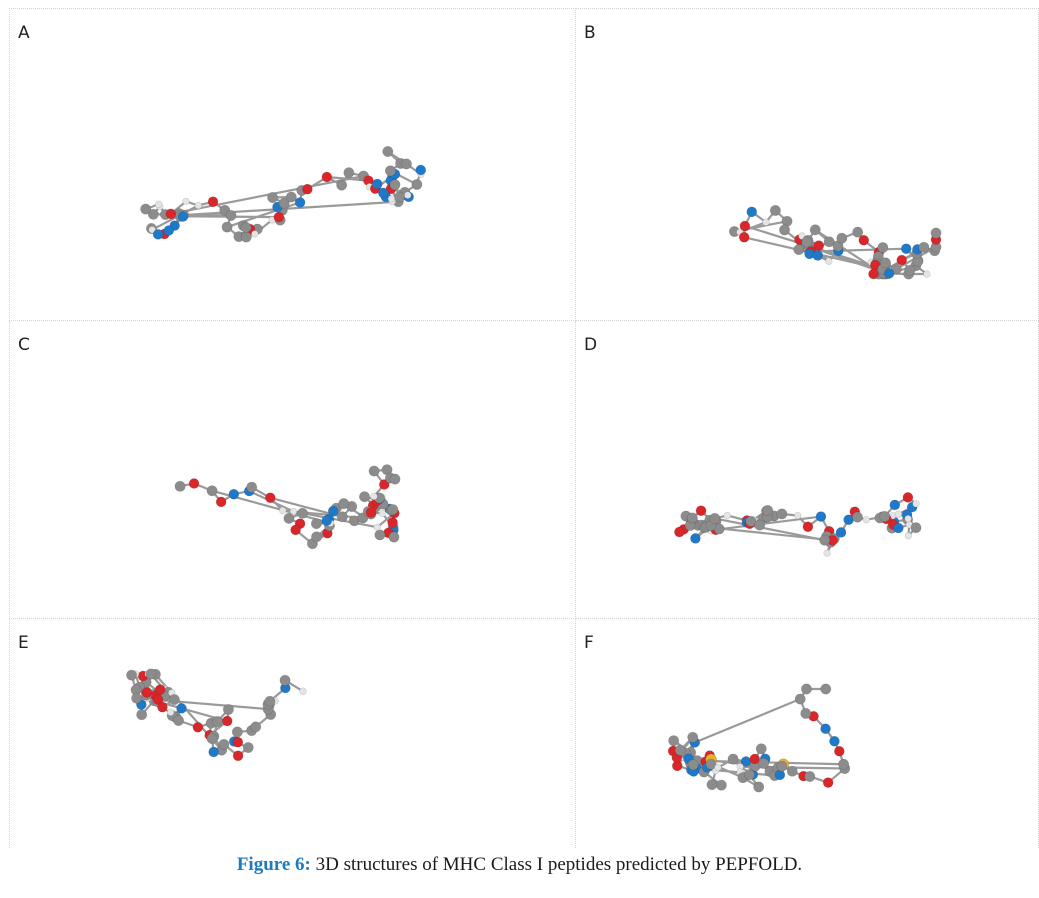 This screenshot has height=898, width=1039. Describe the element at coordinates (24, 33) in the screenshot. I see `panel-label: A` at that location.